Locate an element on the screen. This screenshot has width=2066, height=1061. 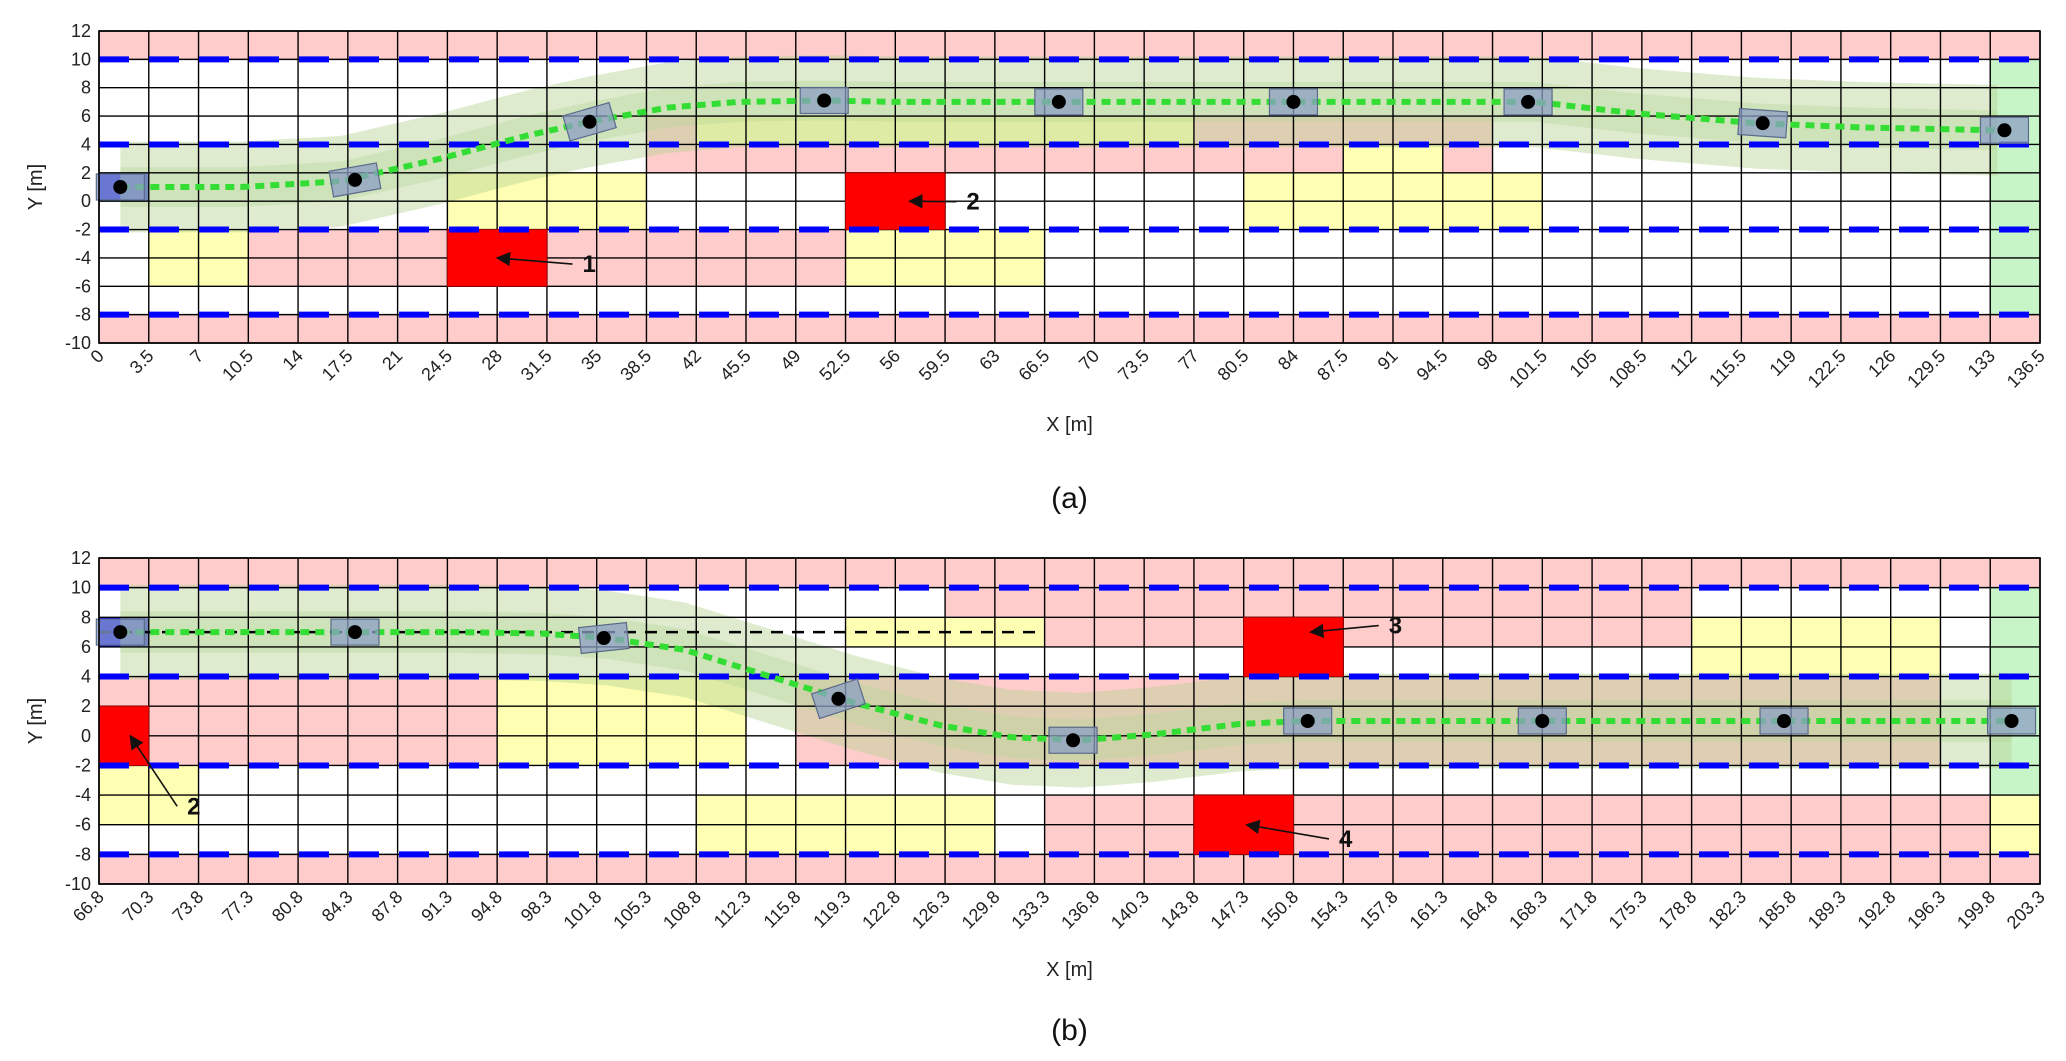
x-tick-label: 52.5 is located at coordinates (834, 365).